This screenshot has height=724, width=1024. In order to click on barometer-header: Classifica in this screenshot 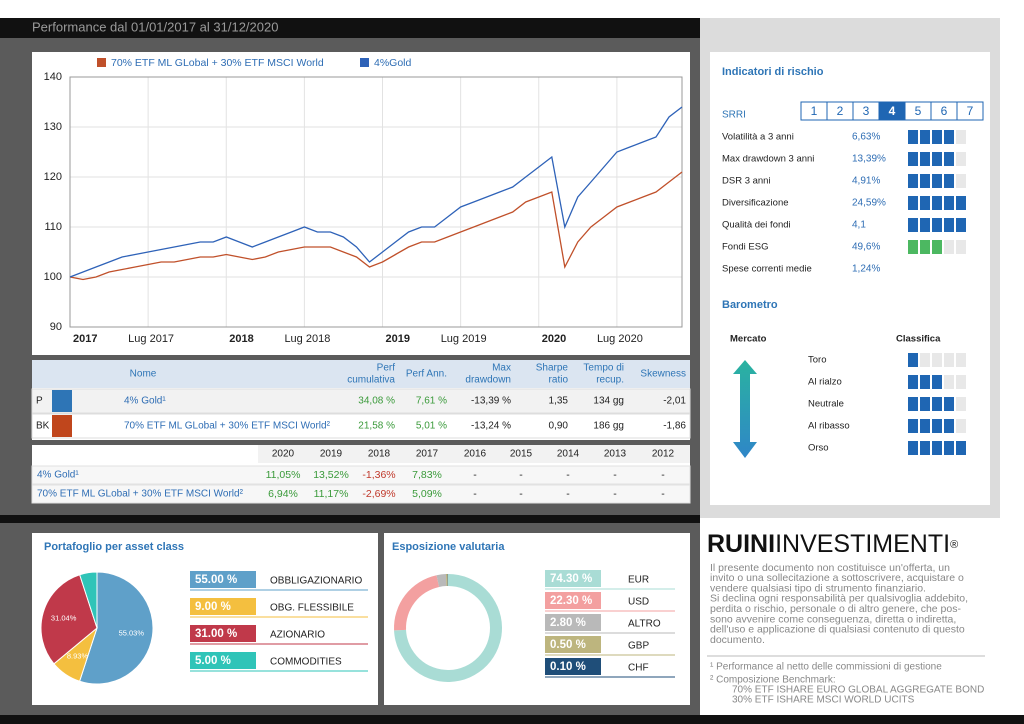, I will do `click(918, 339)`.